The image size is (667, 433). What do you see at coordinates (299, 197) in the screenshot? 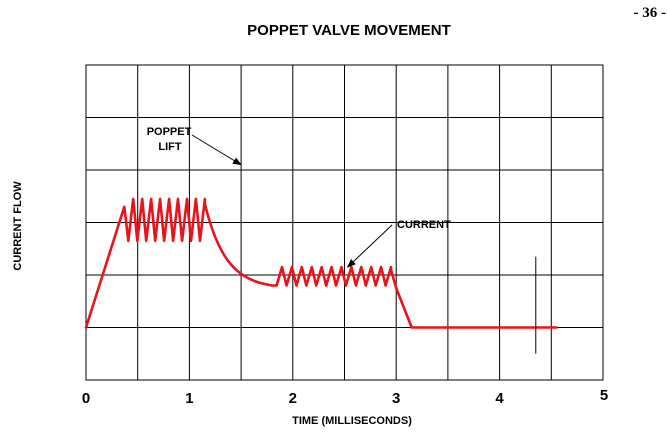
I see `chart-annotations: POPPET LIFT CURRENT` at bounding box center [299, 197].